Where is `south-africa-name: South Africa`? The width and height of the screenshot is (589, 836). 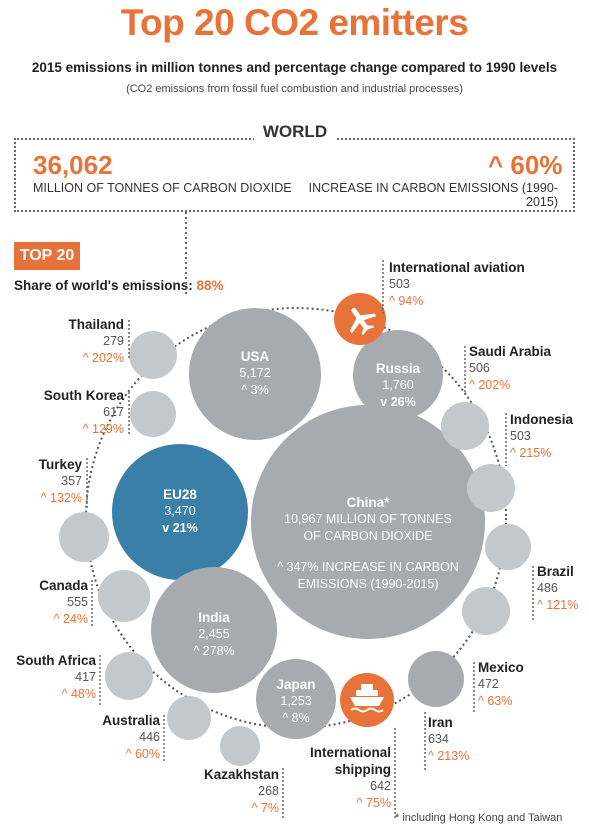
south-africa-name: South Africa is located at coordinates (56, 660).